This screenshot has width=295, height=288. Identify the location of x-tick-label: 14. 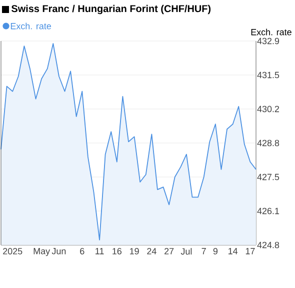
(233, 251).